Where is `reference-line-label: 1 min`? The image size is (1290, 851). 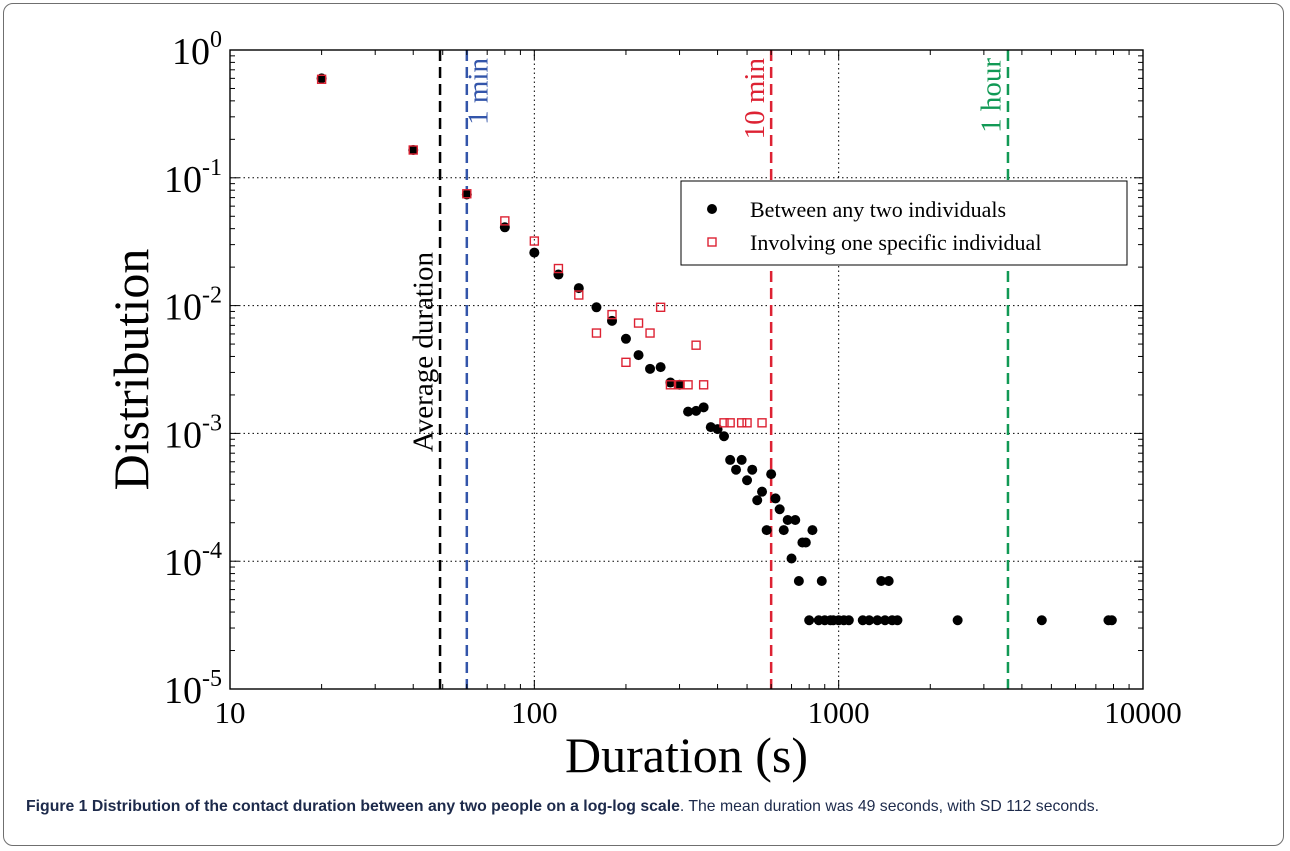 reference-line-label: 1 min is located at coordinates (478, 91).